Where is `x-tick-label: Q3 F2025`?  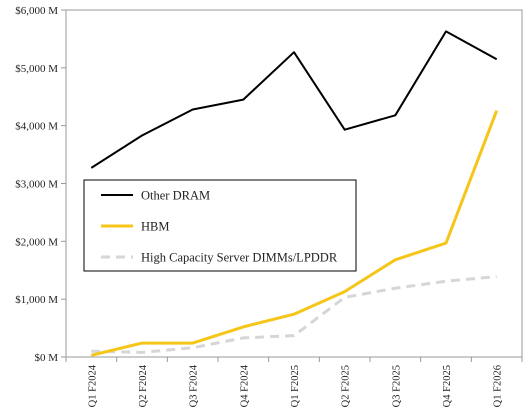 x-tick-label: Q3 F2025 is located at coordinates (396, 386).